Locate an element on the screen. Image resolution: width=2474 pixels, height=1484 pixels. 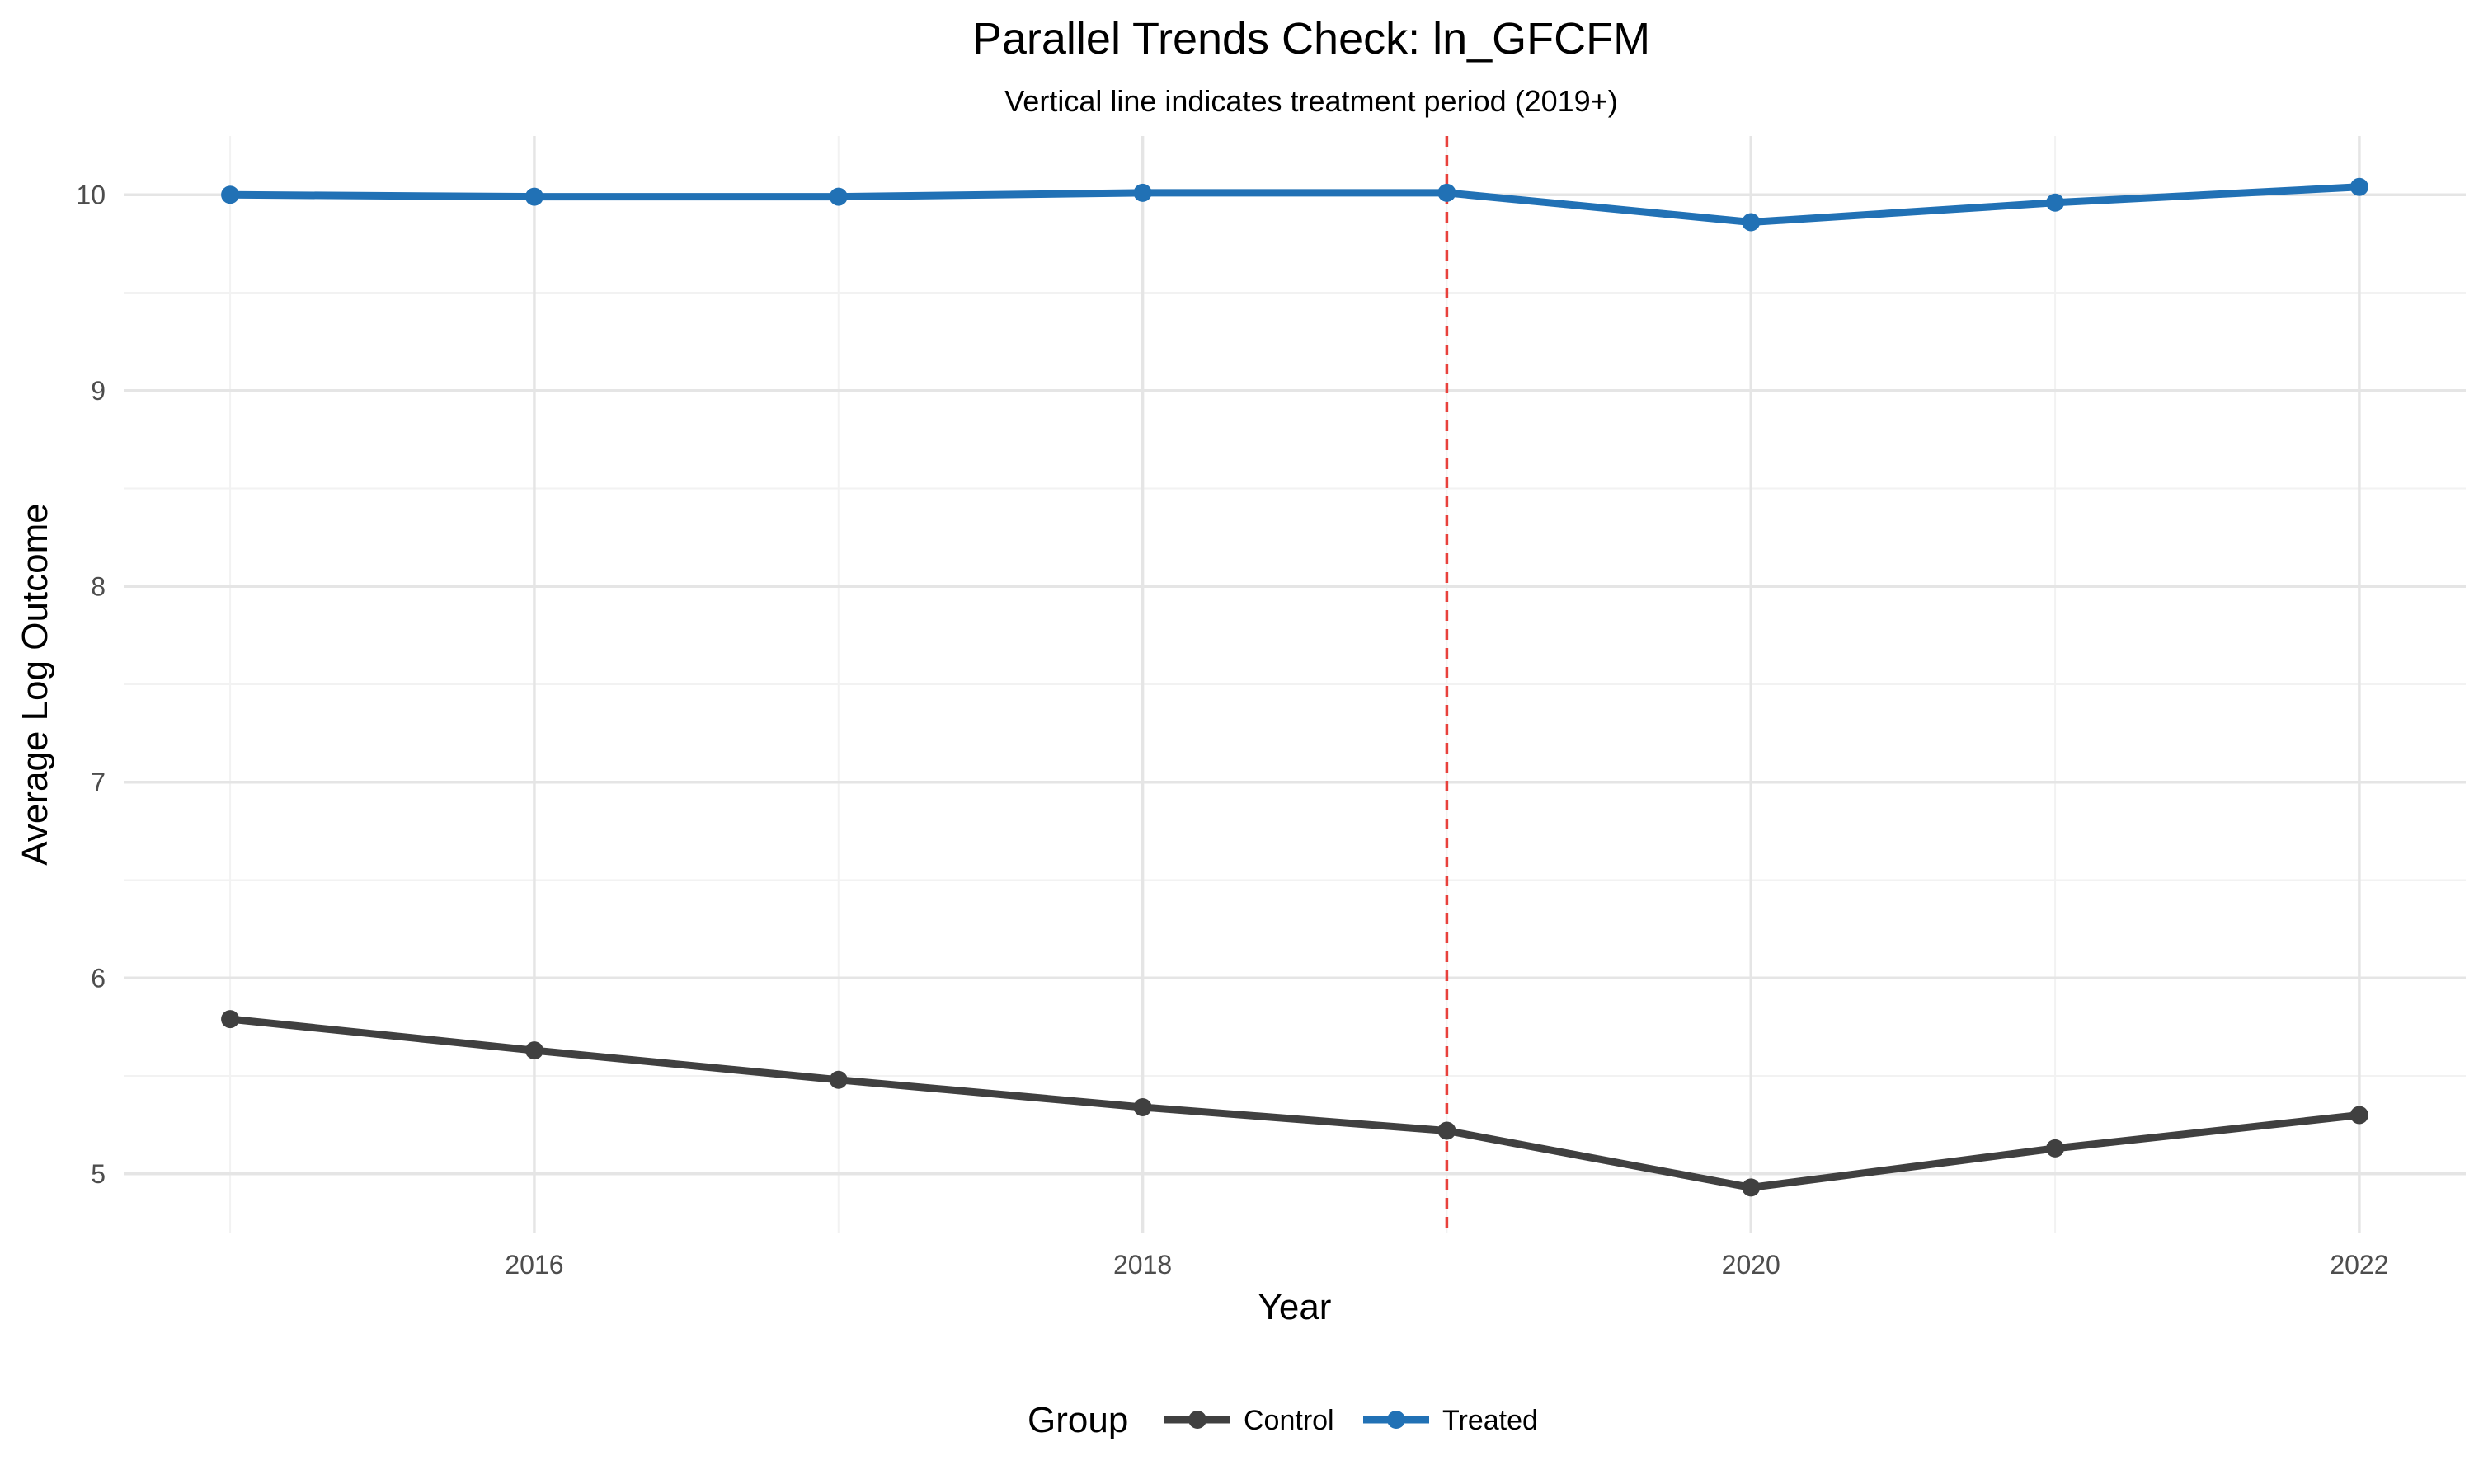
legend: Group Control Treated is located at coordinates (1283, 1420).